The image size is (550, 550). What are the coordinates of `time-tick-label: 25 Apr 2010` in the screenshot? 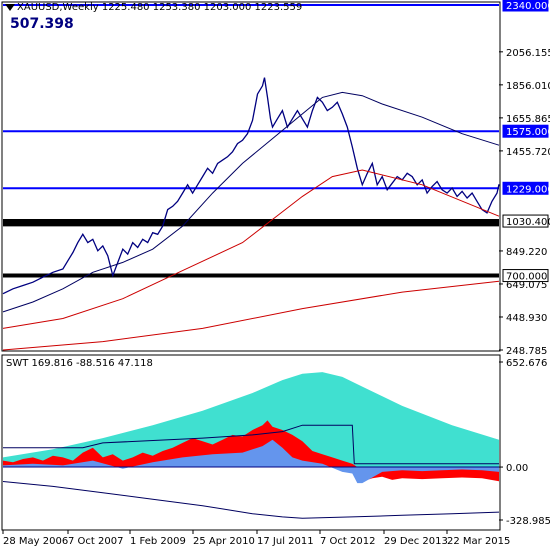 It's located at (224, 541).